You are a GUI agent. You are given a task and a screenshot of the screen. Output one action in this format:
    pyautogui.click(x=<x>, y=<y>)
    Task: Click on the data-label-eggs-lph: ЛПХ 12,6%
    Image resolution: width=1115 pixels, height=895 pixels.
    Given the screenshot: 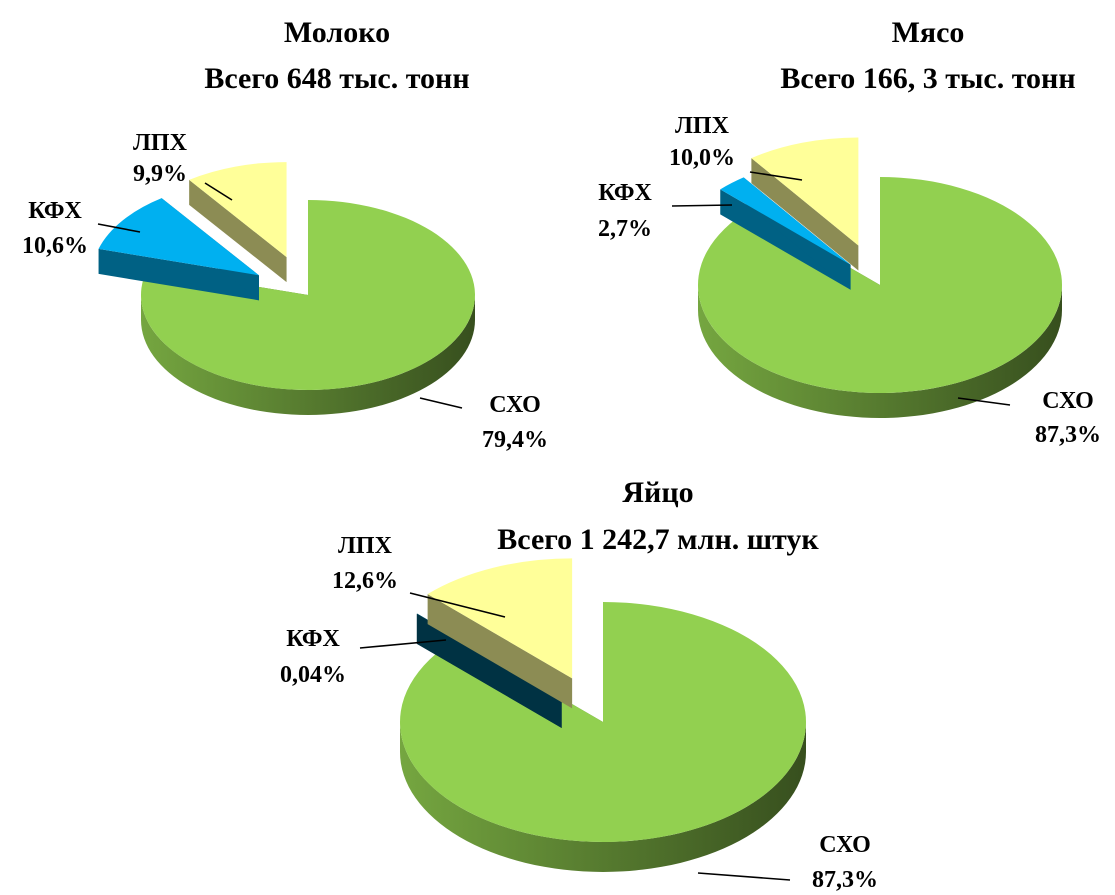 What is the action you would take?
    pyautogui.click(x=365, y=563)
    